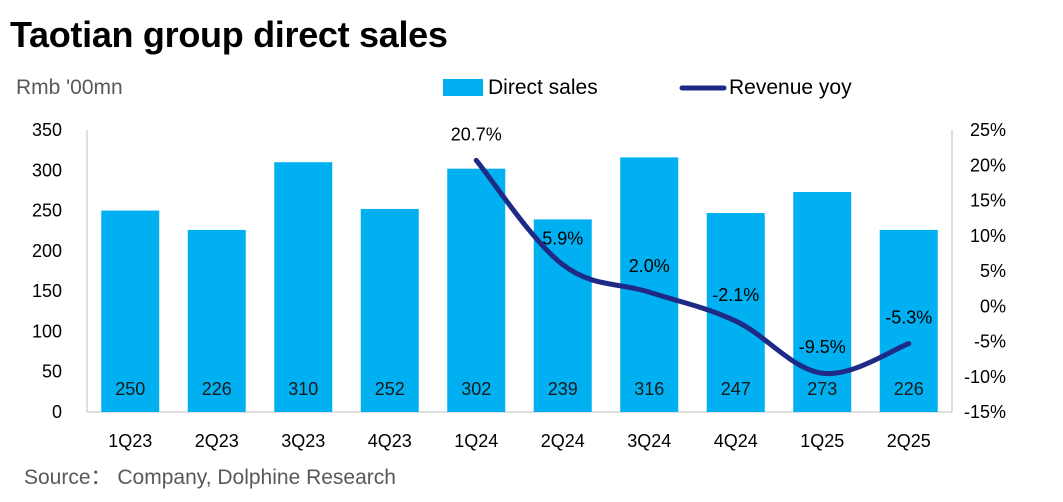 The height and width of the screenshot is (502, 1063). I want to click on y-right-tick-label: 10%, so click(988, 236).